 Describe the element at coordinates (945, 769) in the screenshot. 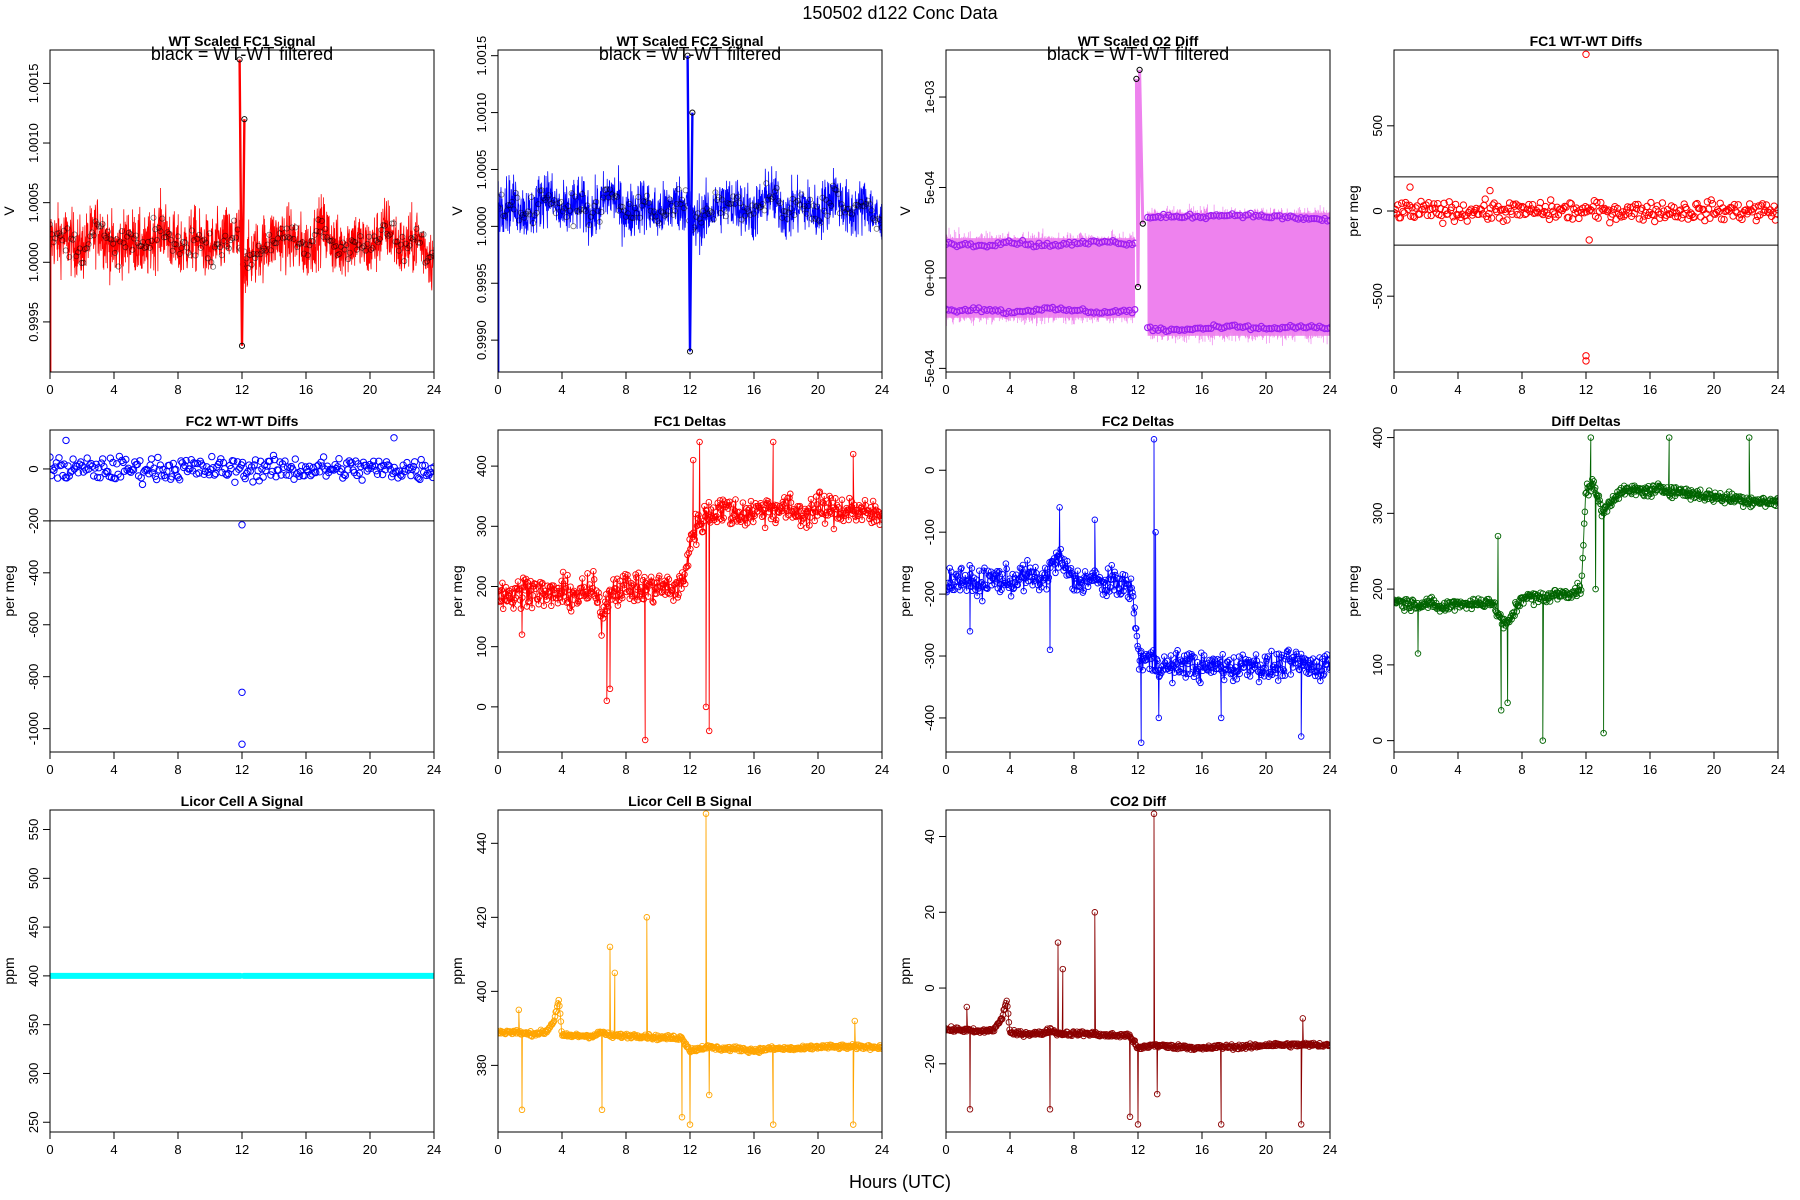

I see `x-tick-label: 0` at that location.